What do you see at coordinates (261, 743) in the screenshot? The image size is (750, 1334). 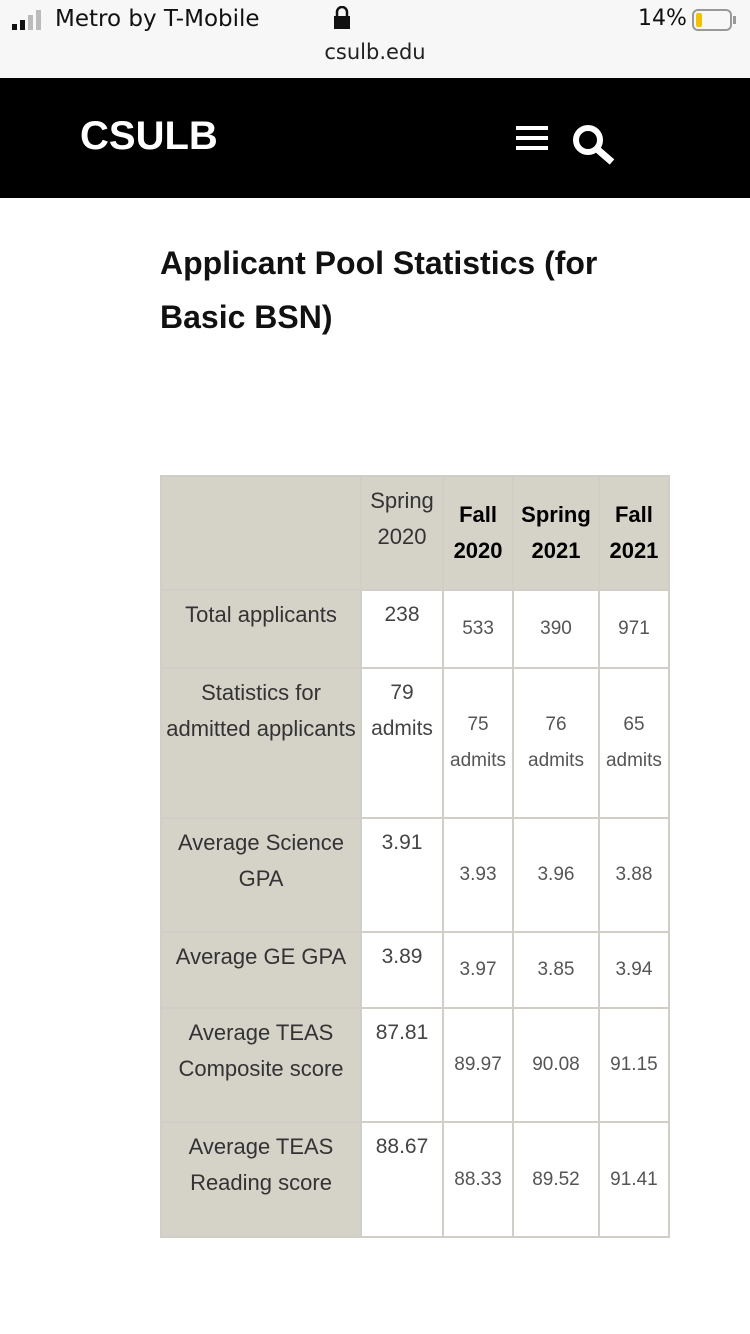 I see `row-label: Statistics for admitted applicants` at bounding box center [261, 743].